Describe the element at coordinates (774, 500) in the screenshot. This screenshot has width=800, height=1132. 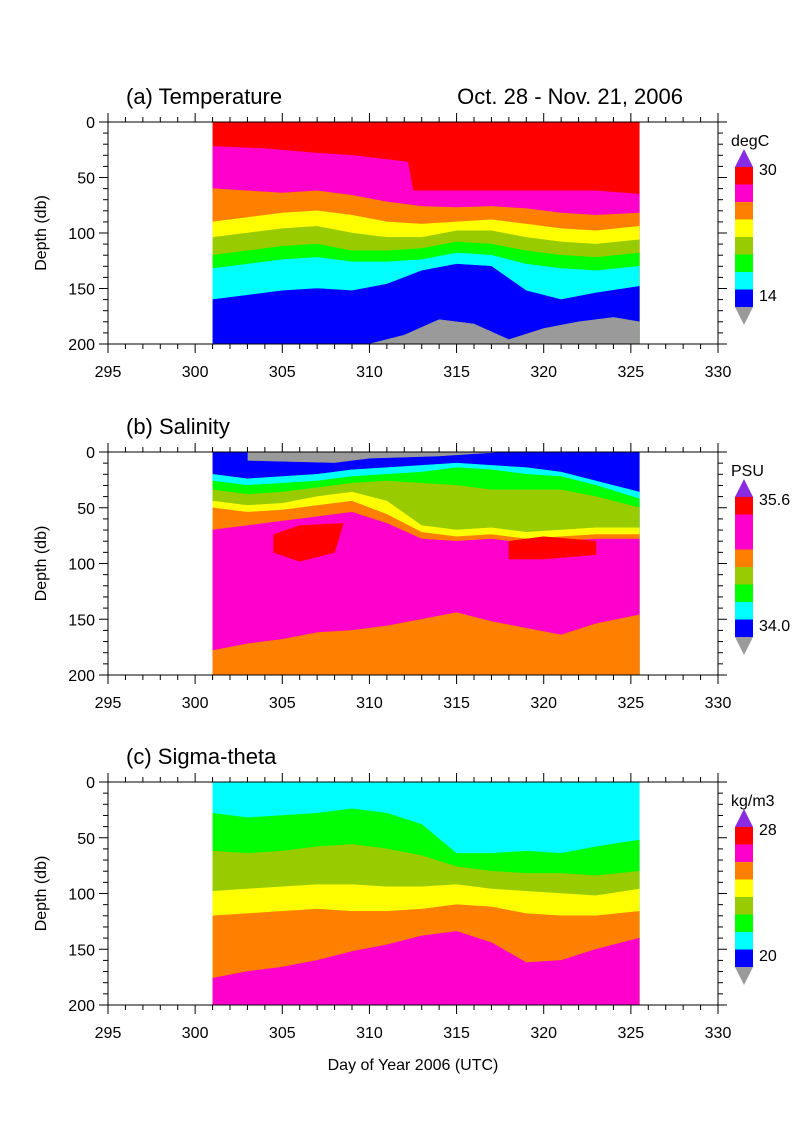
I see `colorbar-max-label: 35.6` at that location.